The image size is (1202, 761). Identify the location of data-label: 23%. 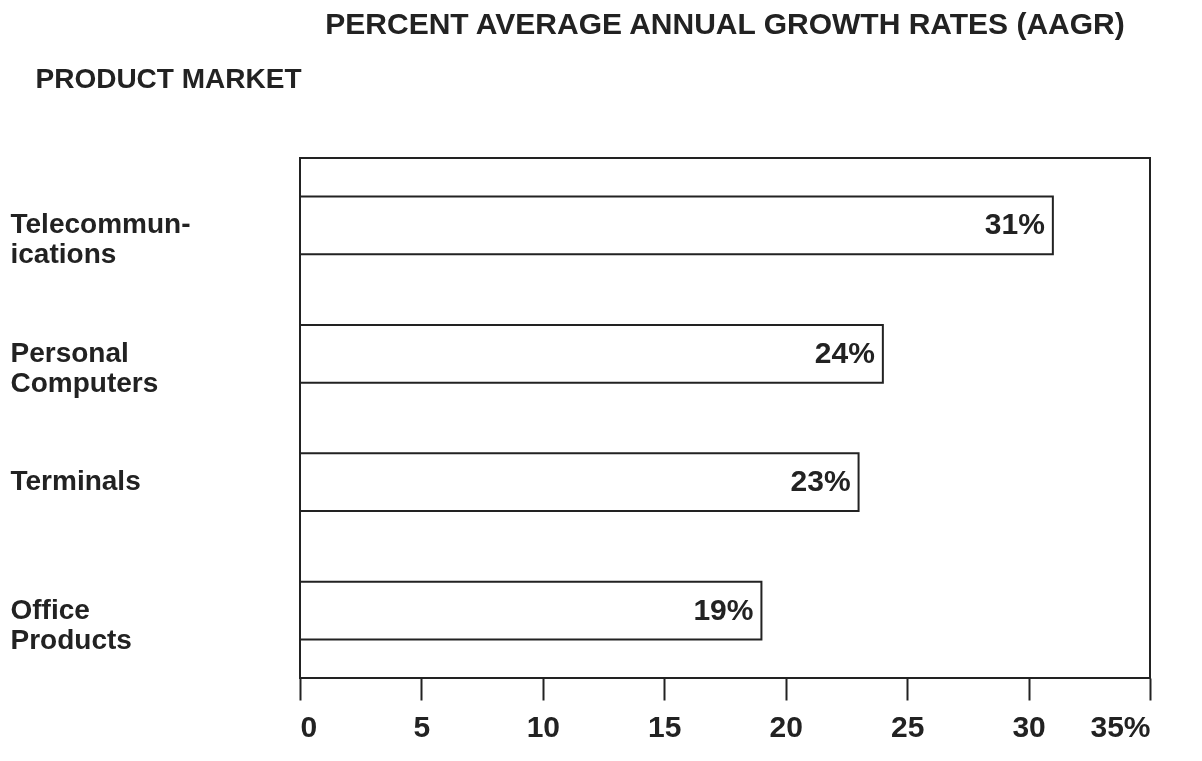
(820, 481).